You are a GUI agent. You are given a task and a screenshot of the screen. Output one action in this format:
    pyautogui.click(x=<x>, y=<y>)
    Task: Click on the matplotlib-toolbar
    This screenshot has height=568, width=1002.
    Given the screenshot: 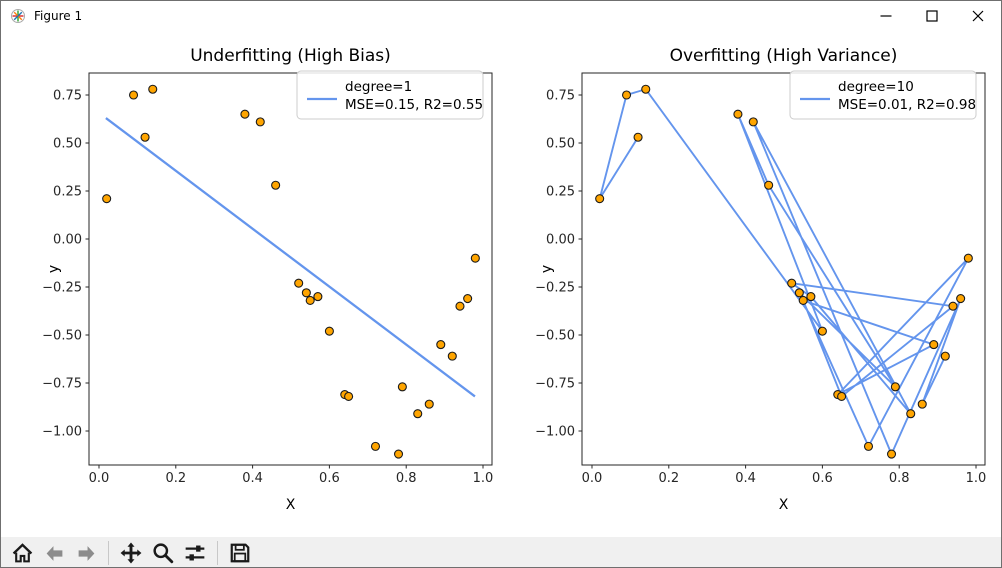 What is the action you would take?
    pyautogui.click(x=501, y=552)
    